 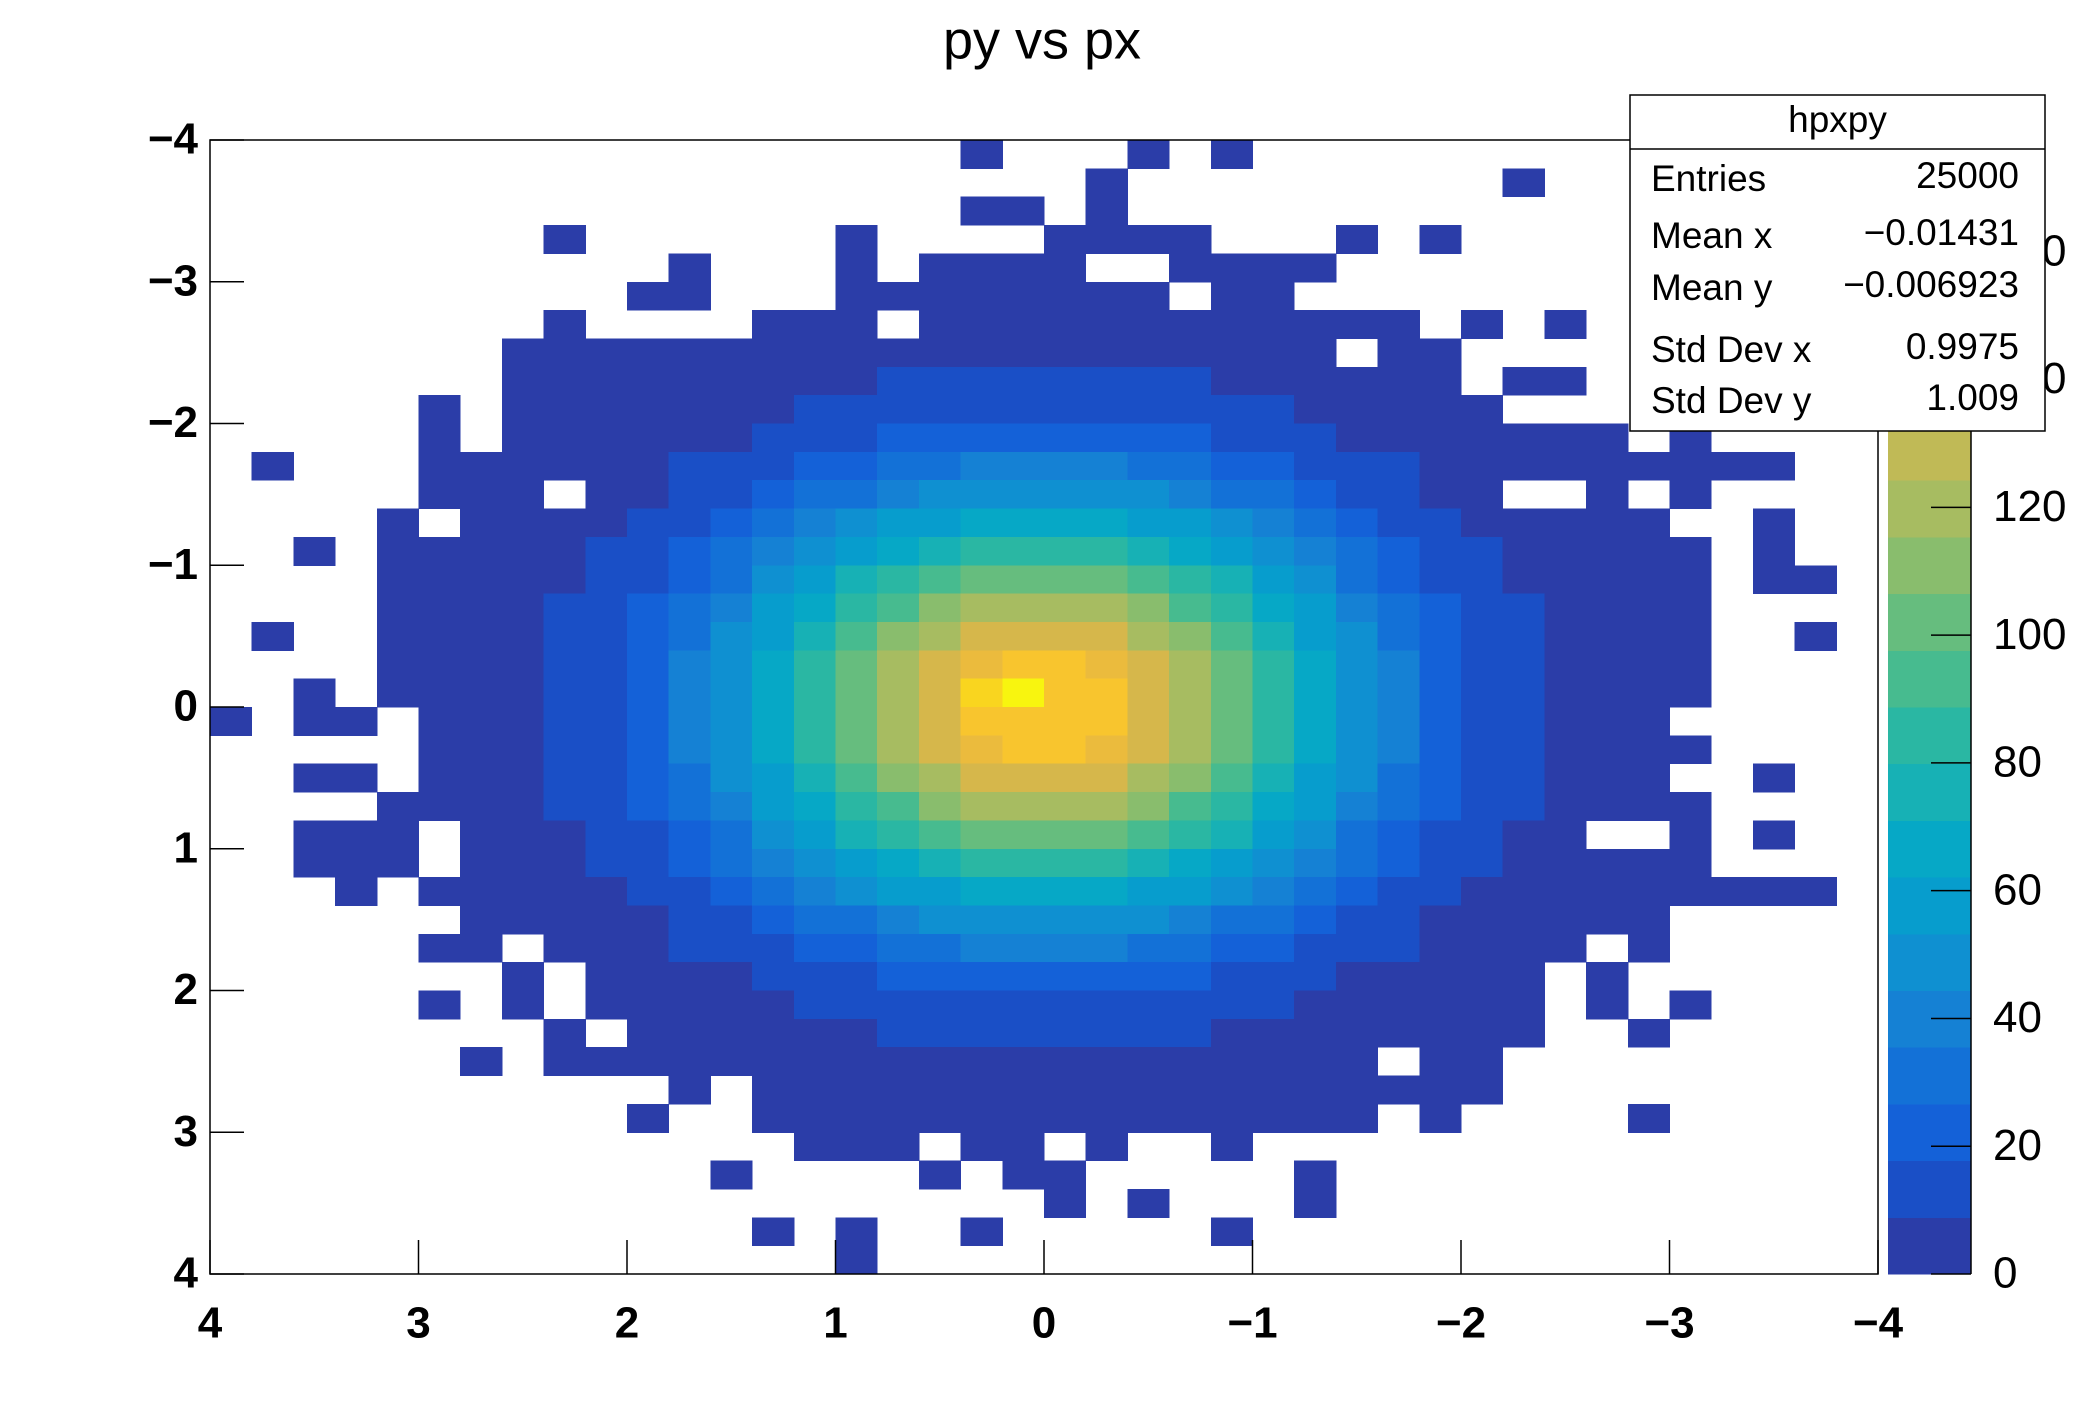 What do you see at coordinates (210, 1323) in the screenshot?
I see `x-tick-label: 4` at bounding box center [210, 1323].